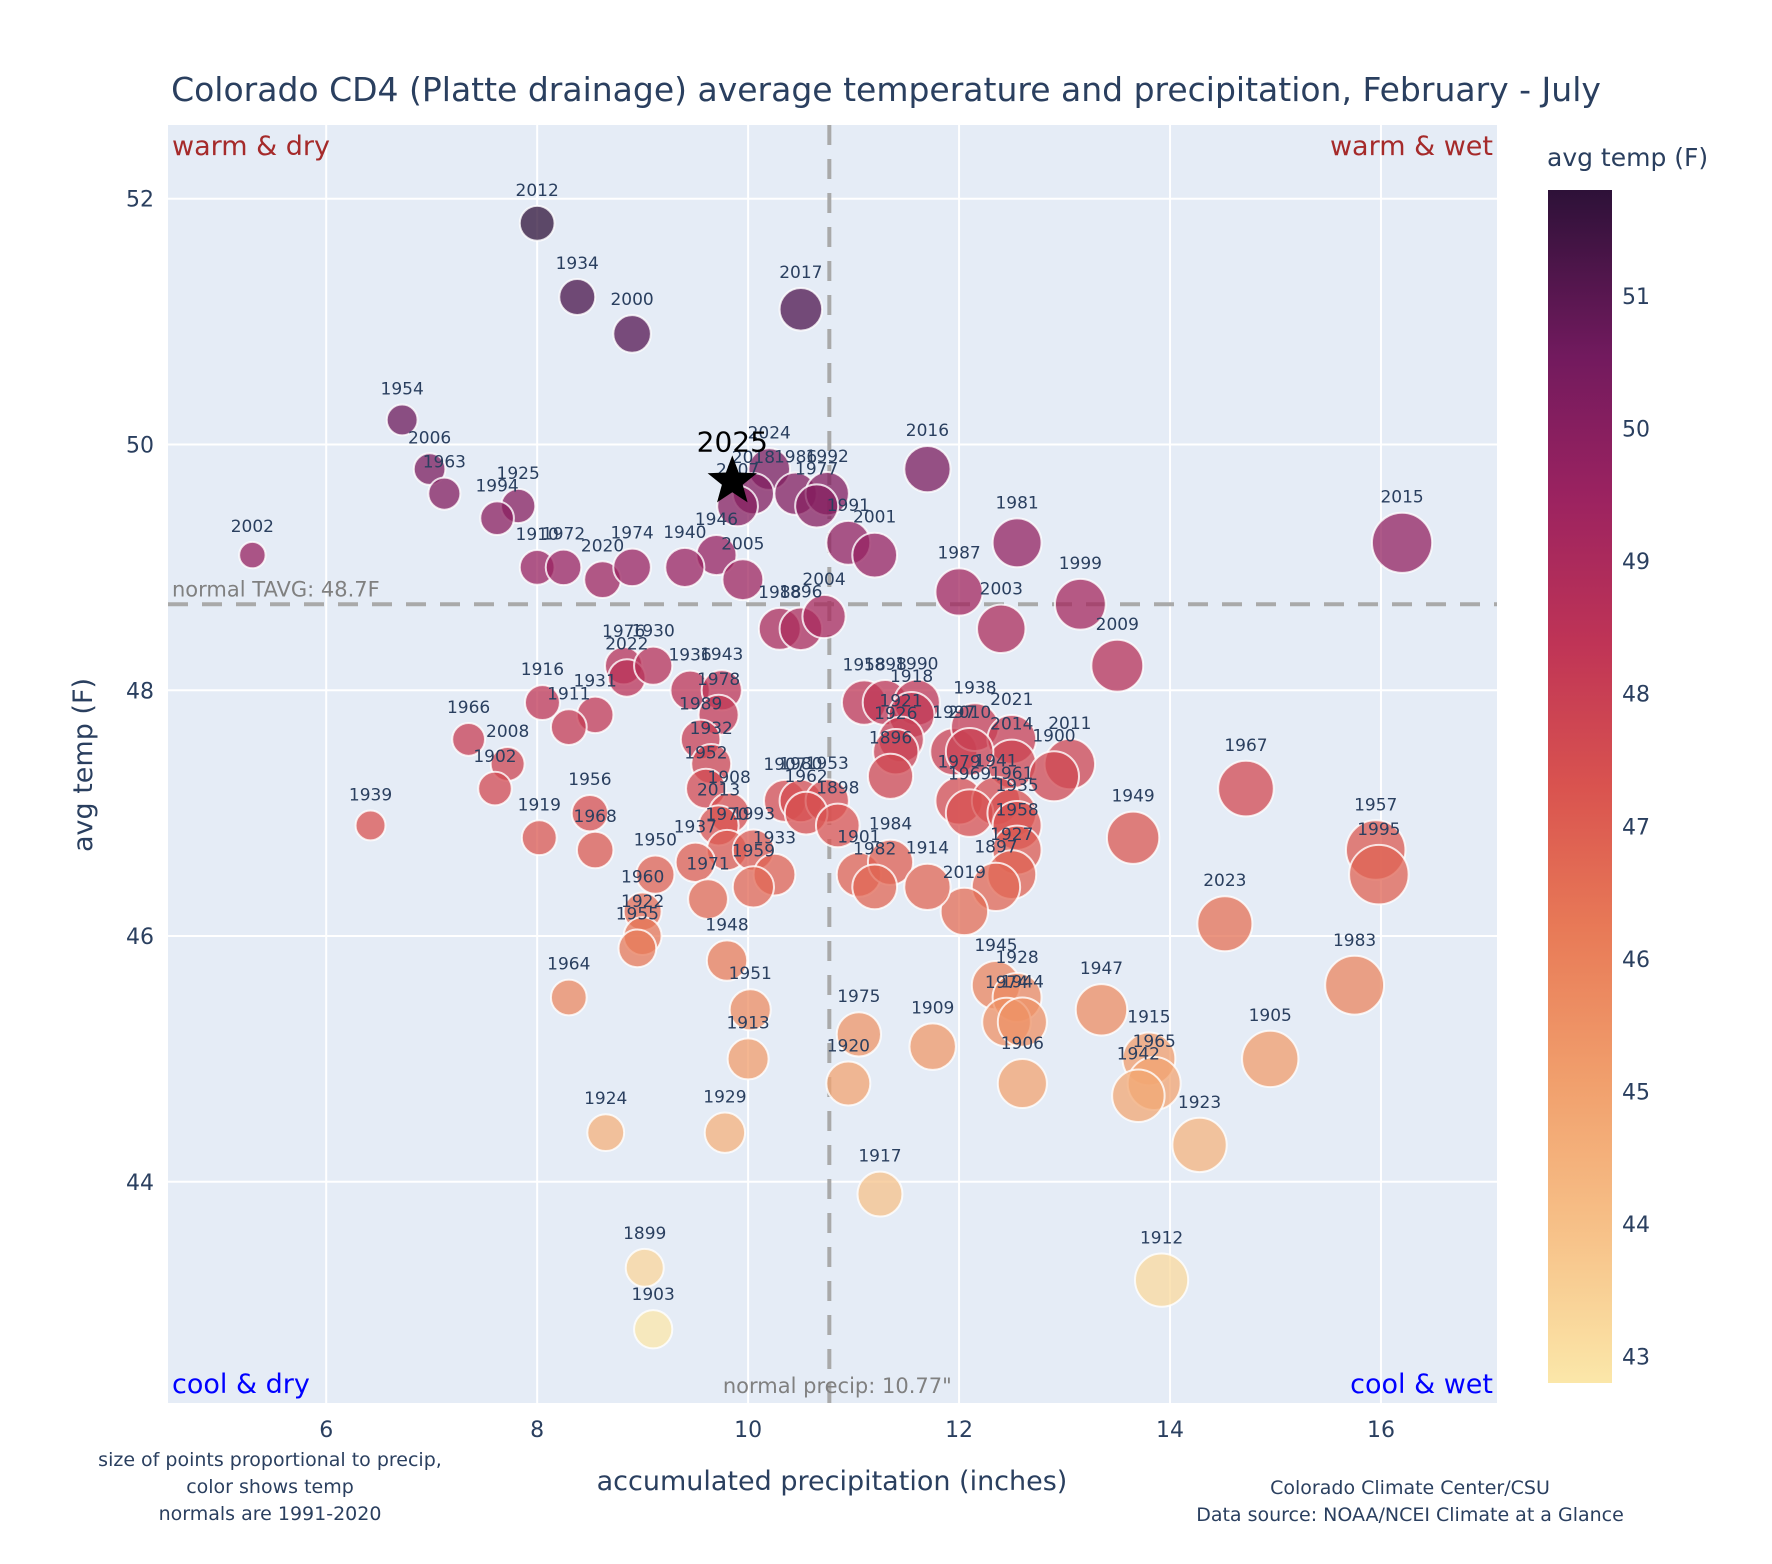 The image size is (1772, 1564). Describe the element at coordinates (496, 486) in the screenshot. I see `point-label: 1994` at that location.